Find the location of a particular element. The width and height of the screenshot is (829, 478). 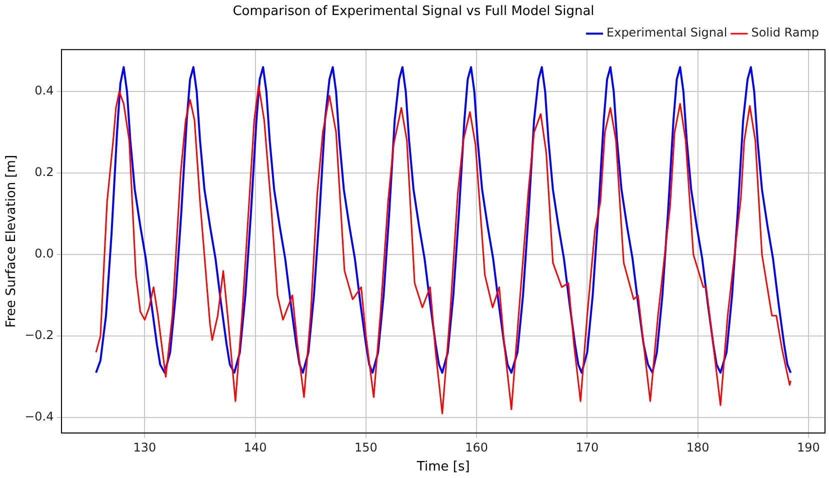

legend-label: Solid Ramp is located at coordinates (785, 33).